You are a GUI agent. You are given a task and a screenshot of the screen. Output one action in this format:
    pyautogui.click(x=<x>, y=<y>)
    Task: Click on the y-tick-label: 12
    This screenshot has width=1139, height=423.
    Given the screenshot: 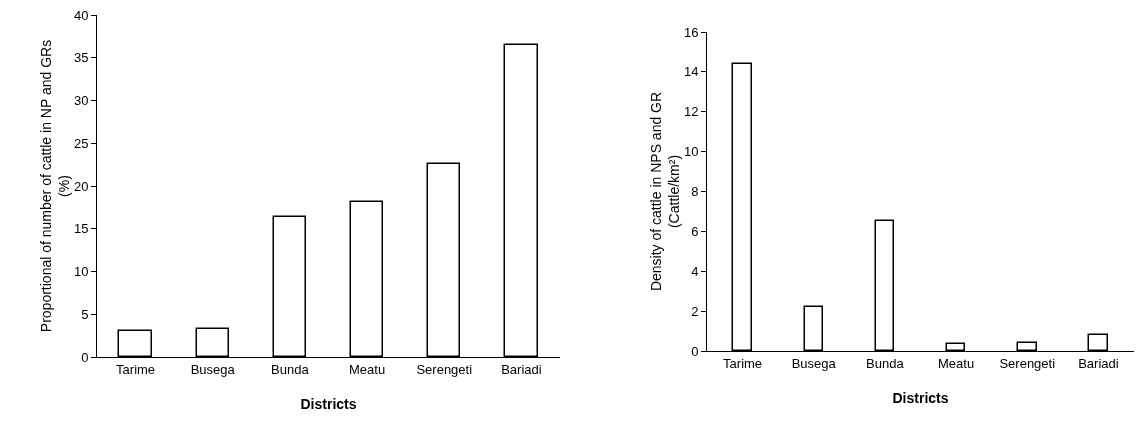 What is the action you would take?
    pyautogui.click(x=691, y=112)
    